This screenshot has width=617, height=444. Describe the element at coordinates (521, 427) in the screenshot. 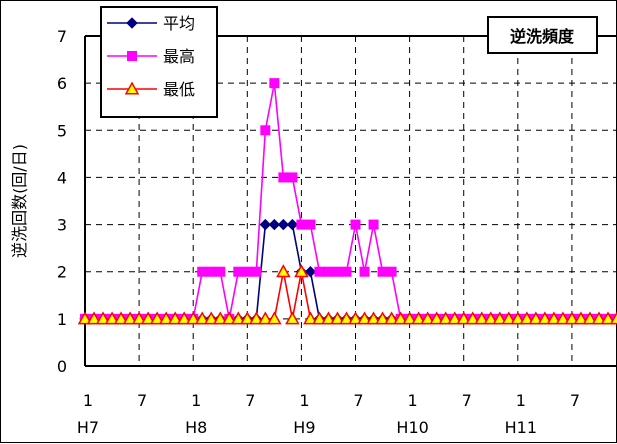

I see `x-tick-year-label: H11` at that location.